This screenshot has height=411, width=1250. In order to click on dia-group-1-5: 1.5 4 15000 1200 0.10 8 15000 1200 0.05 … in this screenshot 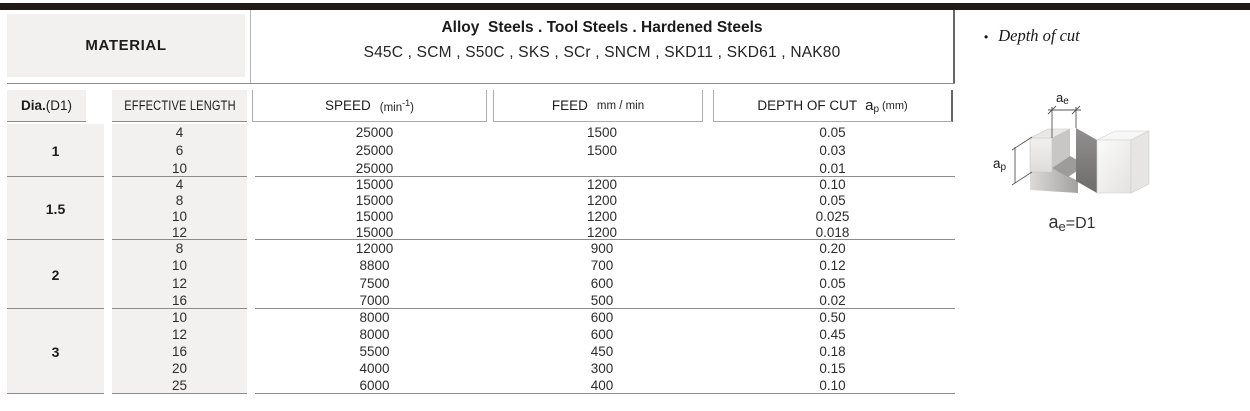, I will do `click(481, 208)`.